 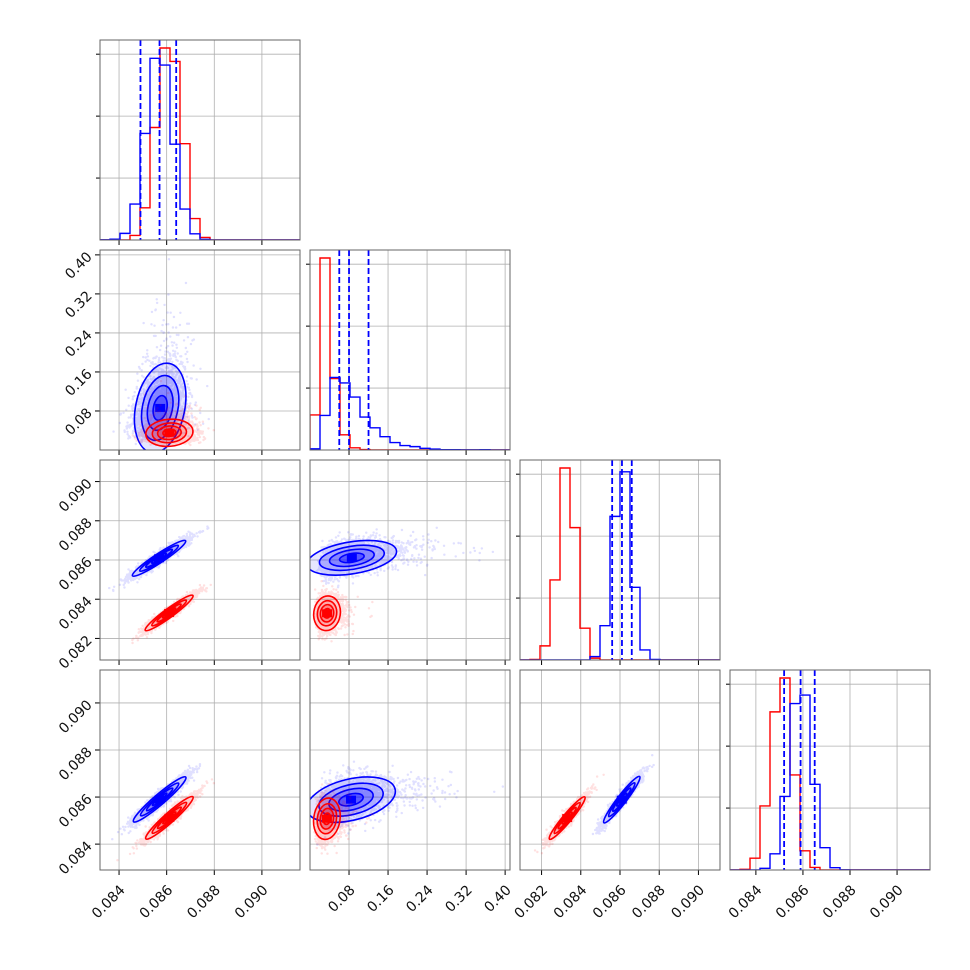 What do you see at coordinates (76, 653) in the screenshot?
I see `y-tick-label-2-0: 0.082` at bounding box center [76, 653].